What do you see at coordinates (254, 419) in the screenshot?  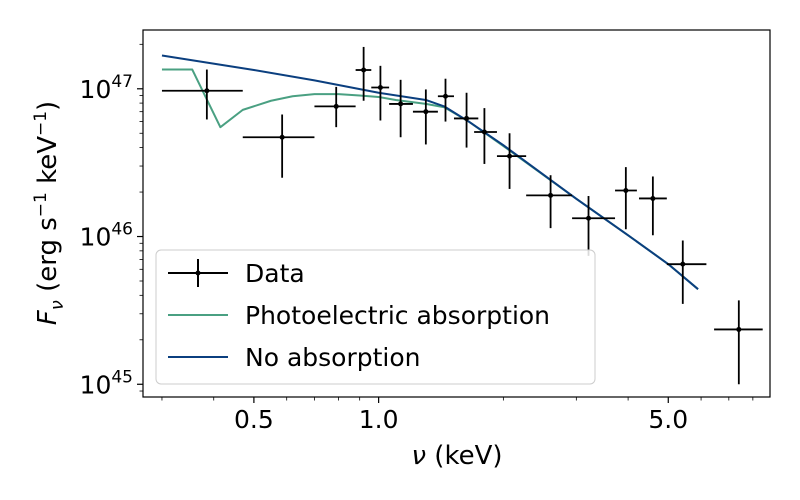 I see `x-tick-label: 0.5` at bounding box center [254, 419].